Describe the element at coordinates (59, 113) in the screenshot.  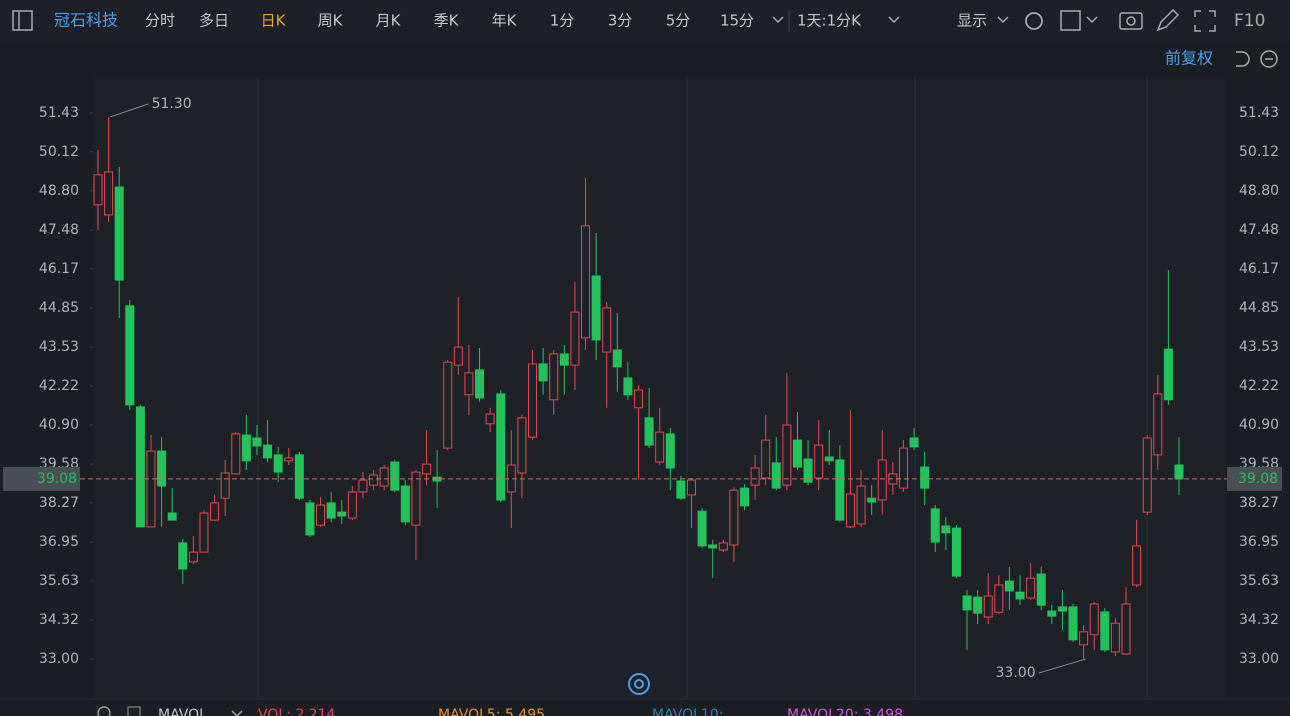
I see `y-tick-label: 51.43` at that location.